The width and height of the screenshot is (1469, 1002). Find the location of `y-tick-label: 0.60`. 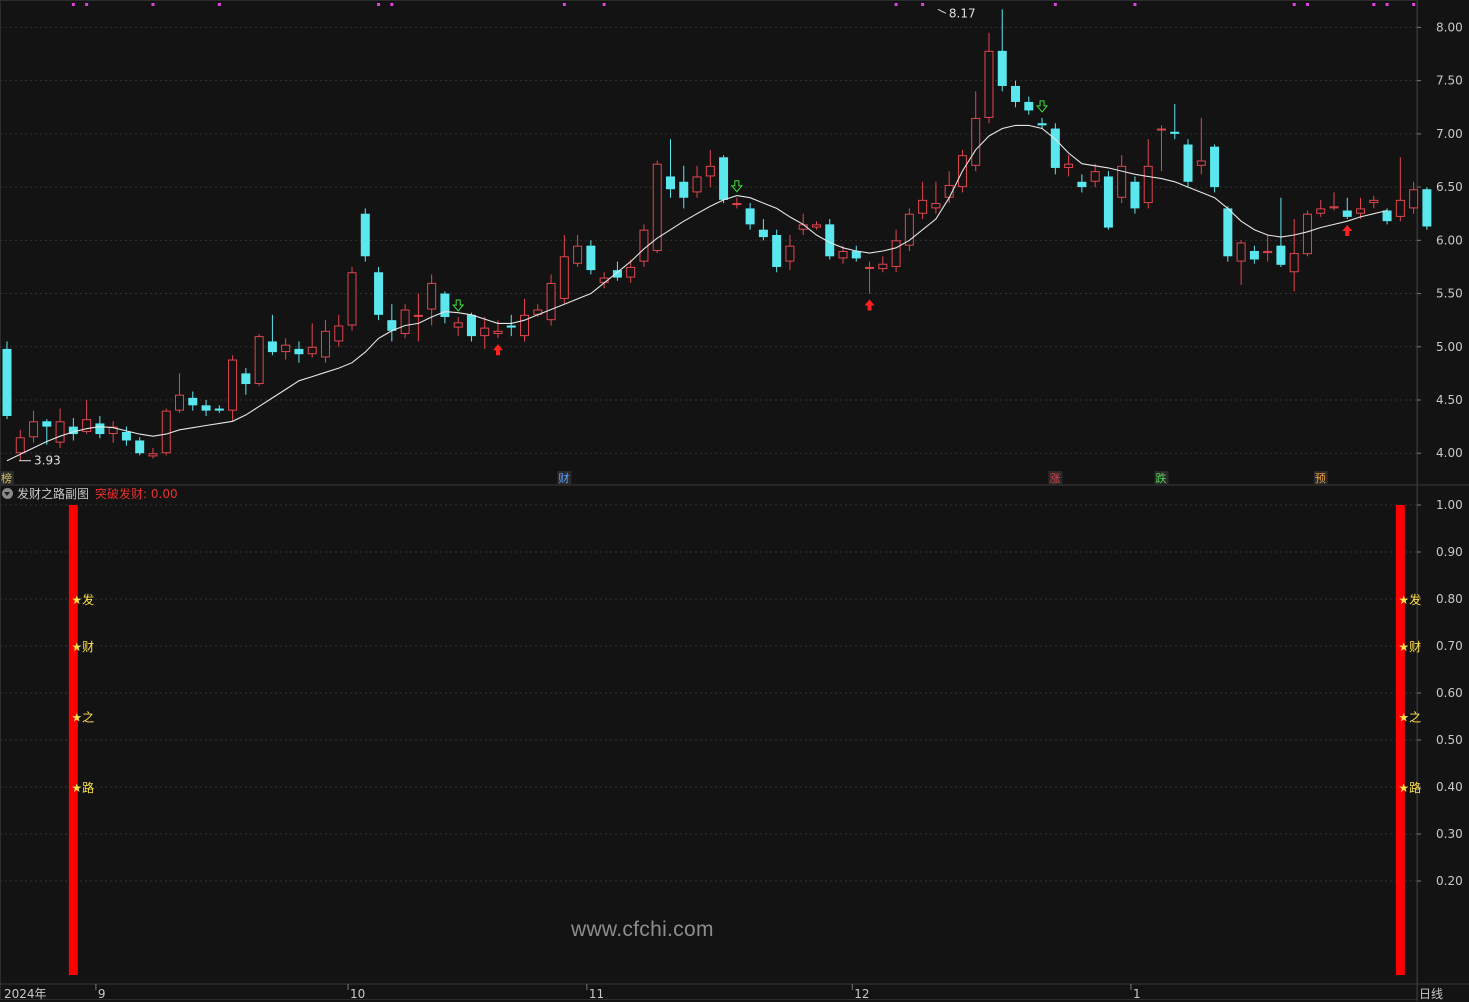

y-tick-label: 0.60 is located at coordinates (1449, 693).